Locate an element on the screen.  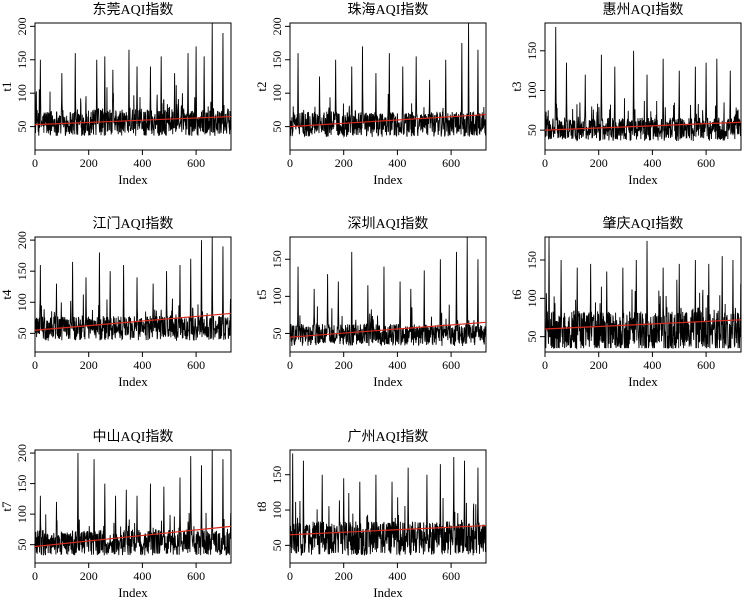
y-axis-label: t1 is located at coordinates (7, 86).